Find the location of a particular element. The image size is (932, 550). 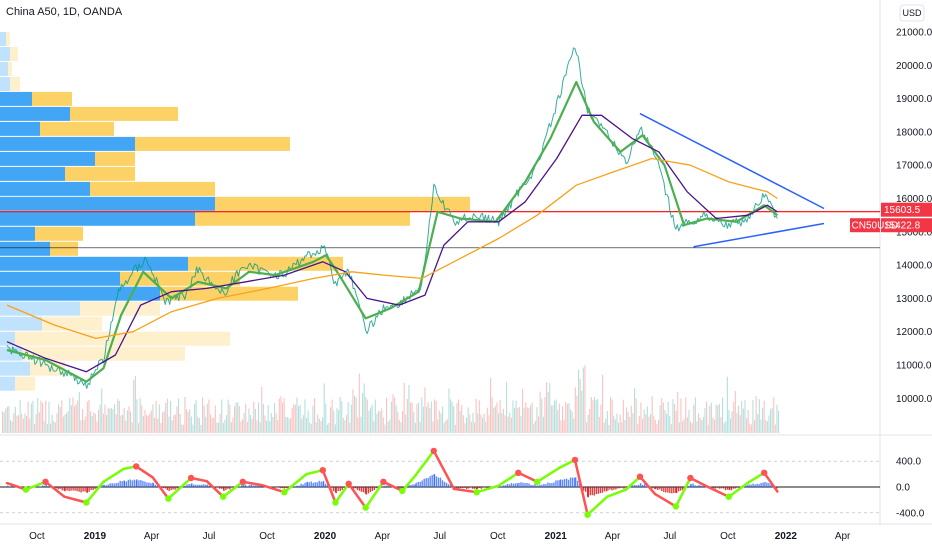

triangle-trendlines is located at coordinates (732, 180).